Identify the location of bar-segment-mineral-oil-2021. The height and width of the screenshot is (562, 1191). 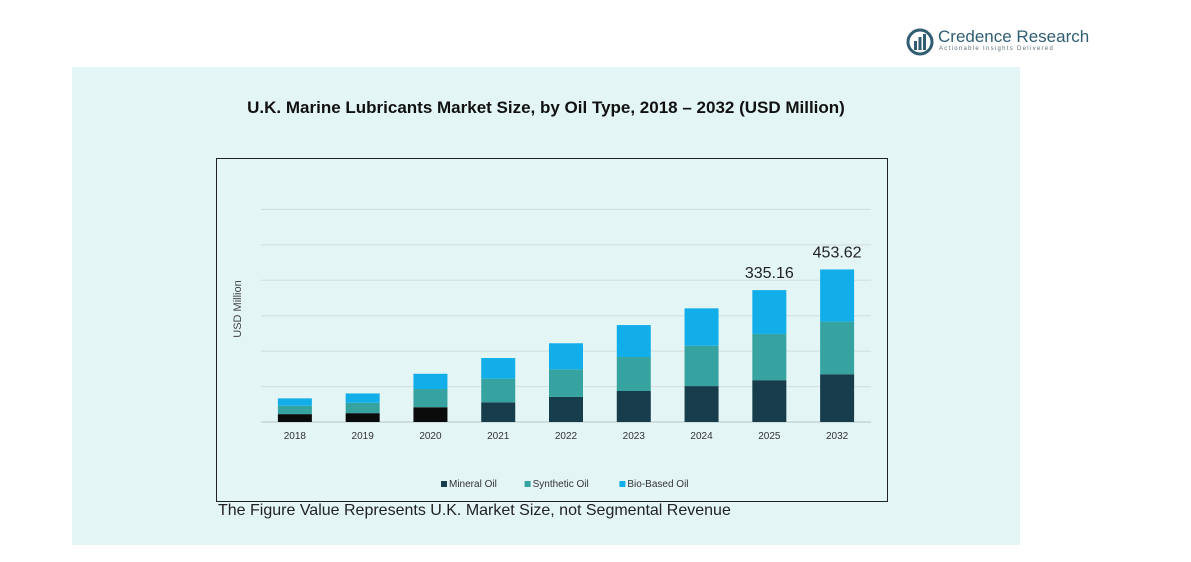
(498, 412).